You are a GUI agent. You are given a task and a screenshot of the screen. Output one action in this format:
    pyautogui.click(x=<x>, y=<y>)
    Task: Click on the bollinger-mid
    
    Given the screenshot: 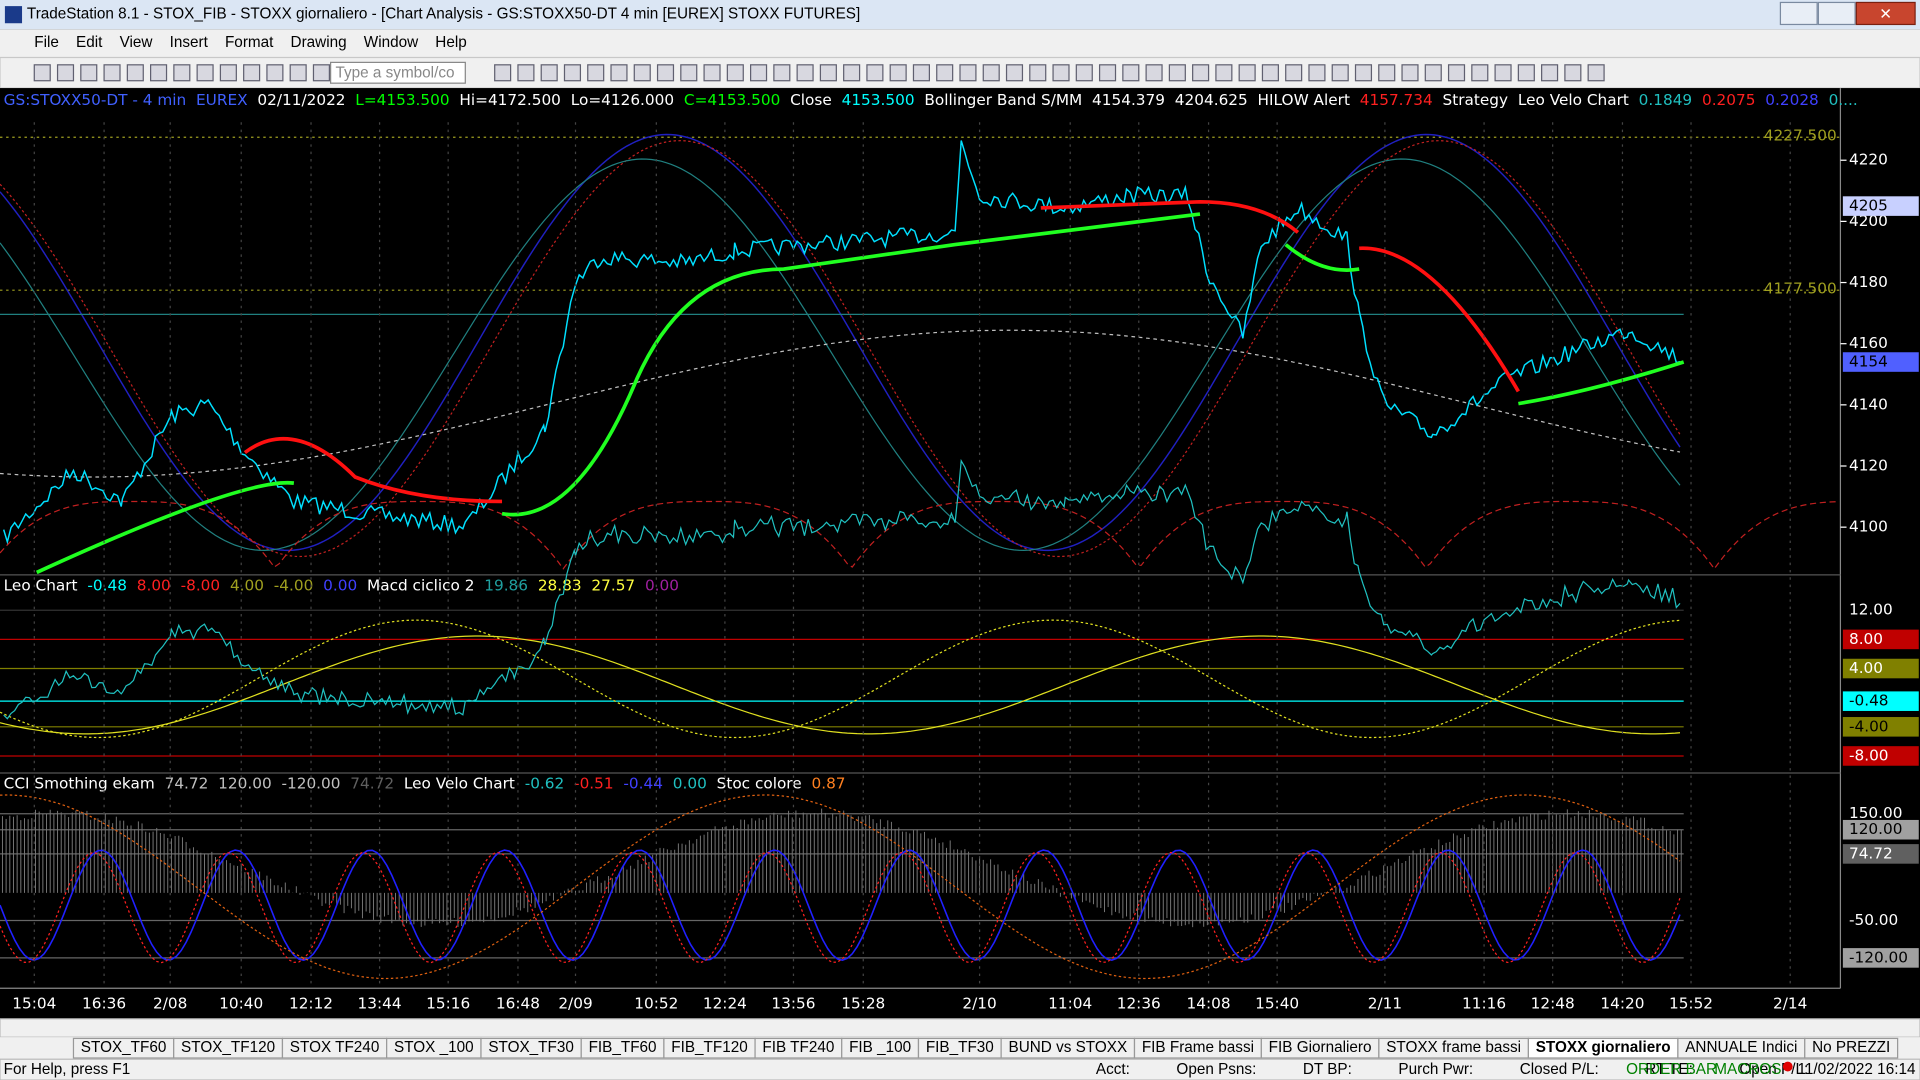 What is the action you would take?
    pyautogui.click(x=840, y=403)
    